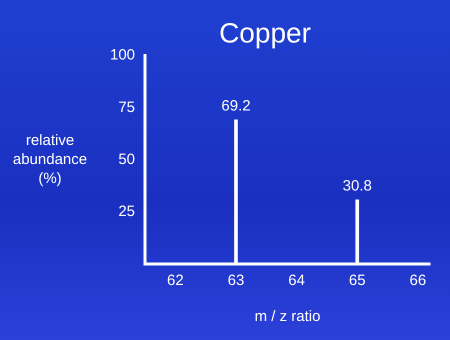 Image resolution: width=450 pixels, height=340 pixels. Describe the element at coordinates (357, 281) in the screenshot. I see `x-tick-label: 65` at that location.